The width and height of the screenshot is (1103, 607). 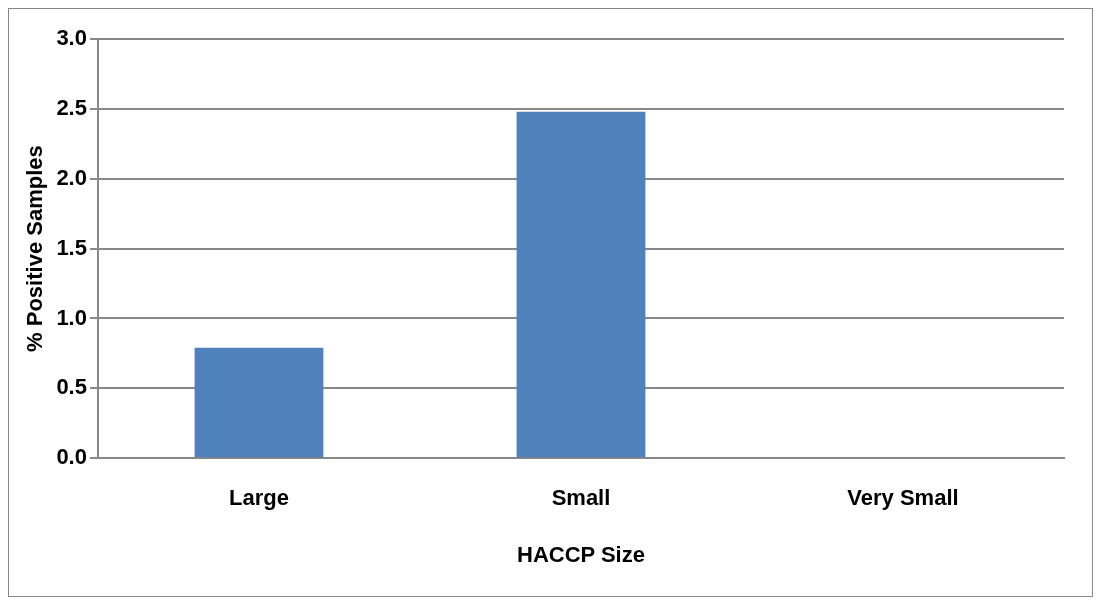 I want to click on y-tick-label: 2.5, so click(x=71, y=107).